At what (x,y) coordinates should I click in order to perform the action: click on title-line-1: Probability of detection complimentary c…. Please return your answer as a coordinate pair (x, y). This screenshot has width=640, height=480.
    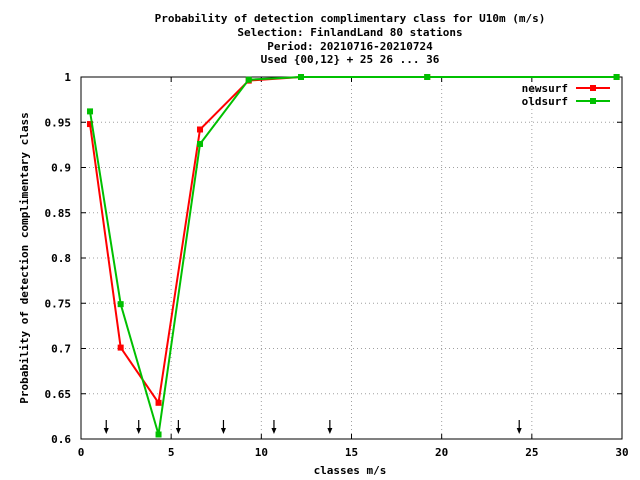
    Looking at the image, I should click on (350, 18).